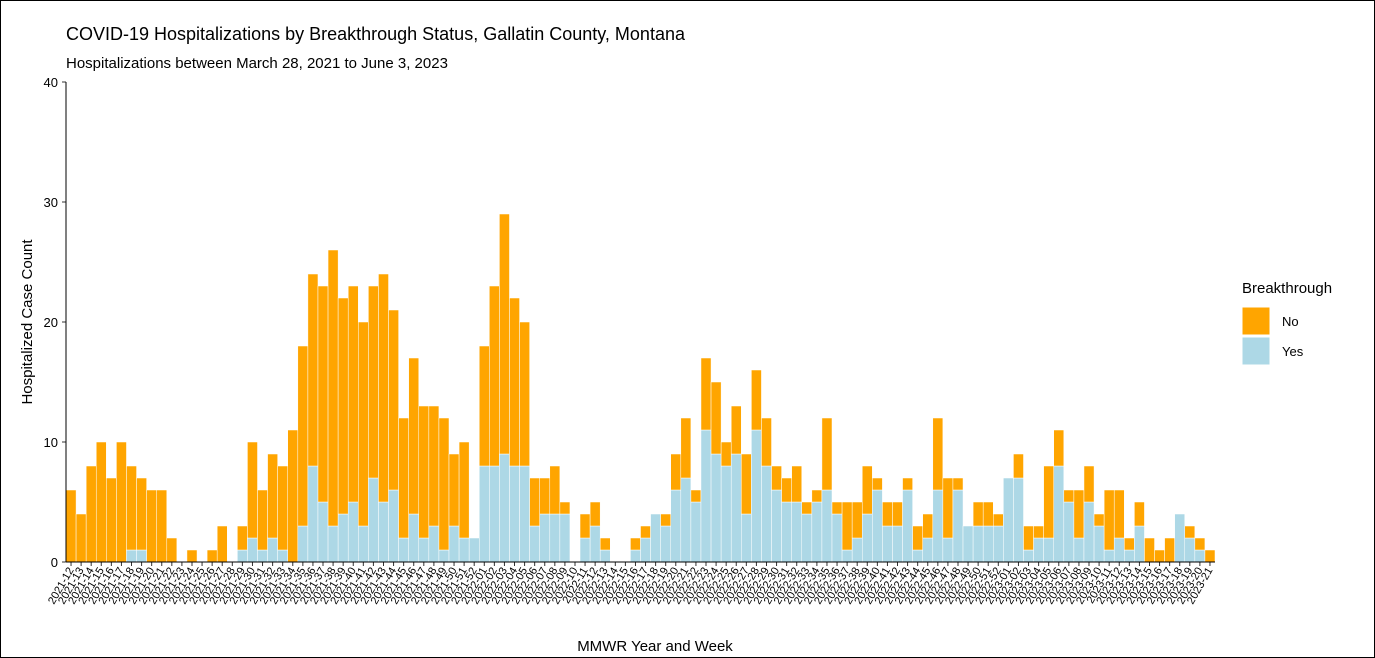  What do you see at coordinates (51, 202) in the screenshot?
I see `y-tick-label: 30` at bounding box center [51, 202].